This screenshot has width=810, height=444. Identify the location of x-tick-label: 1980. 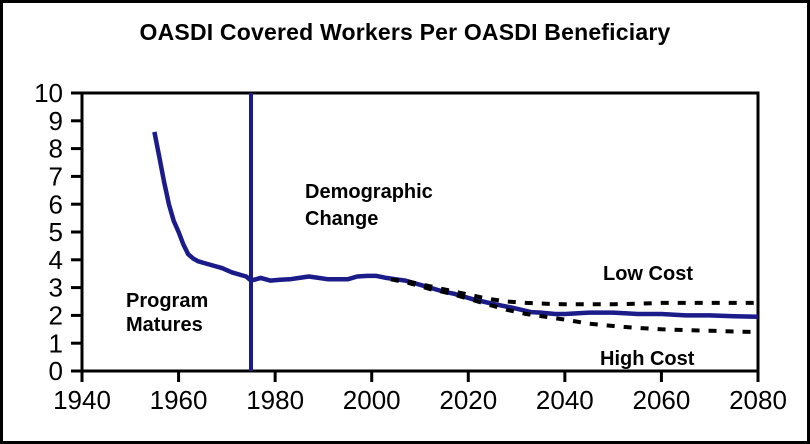
(275, 400).